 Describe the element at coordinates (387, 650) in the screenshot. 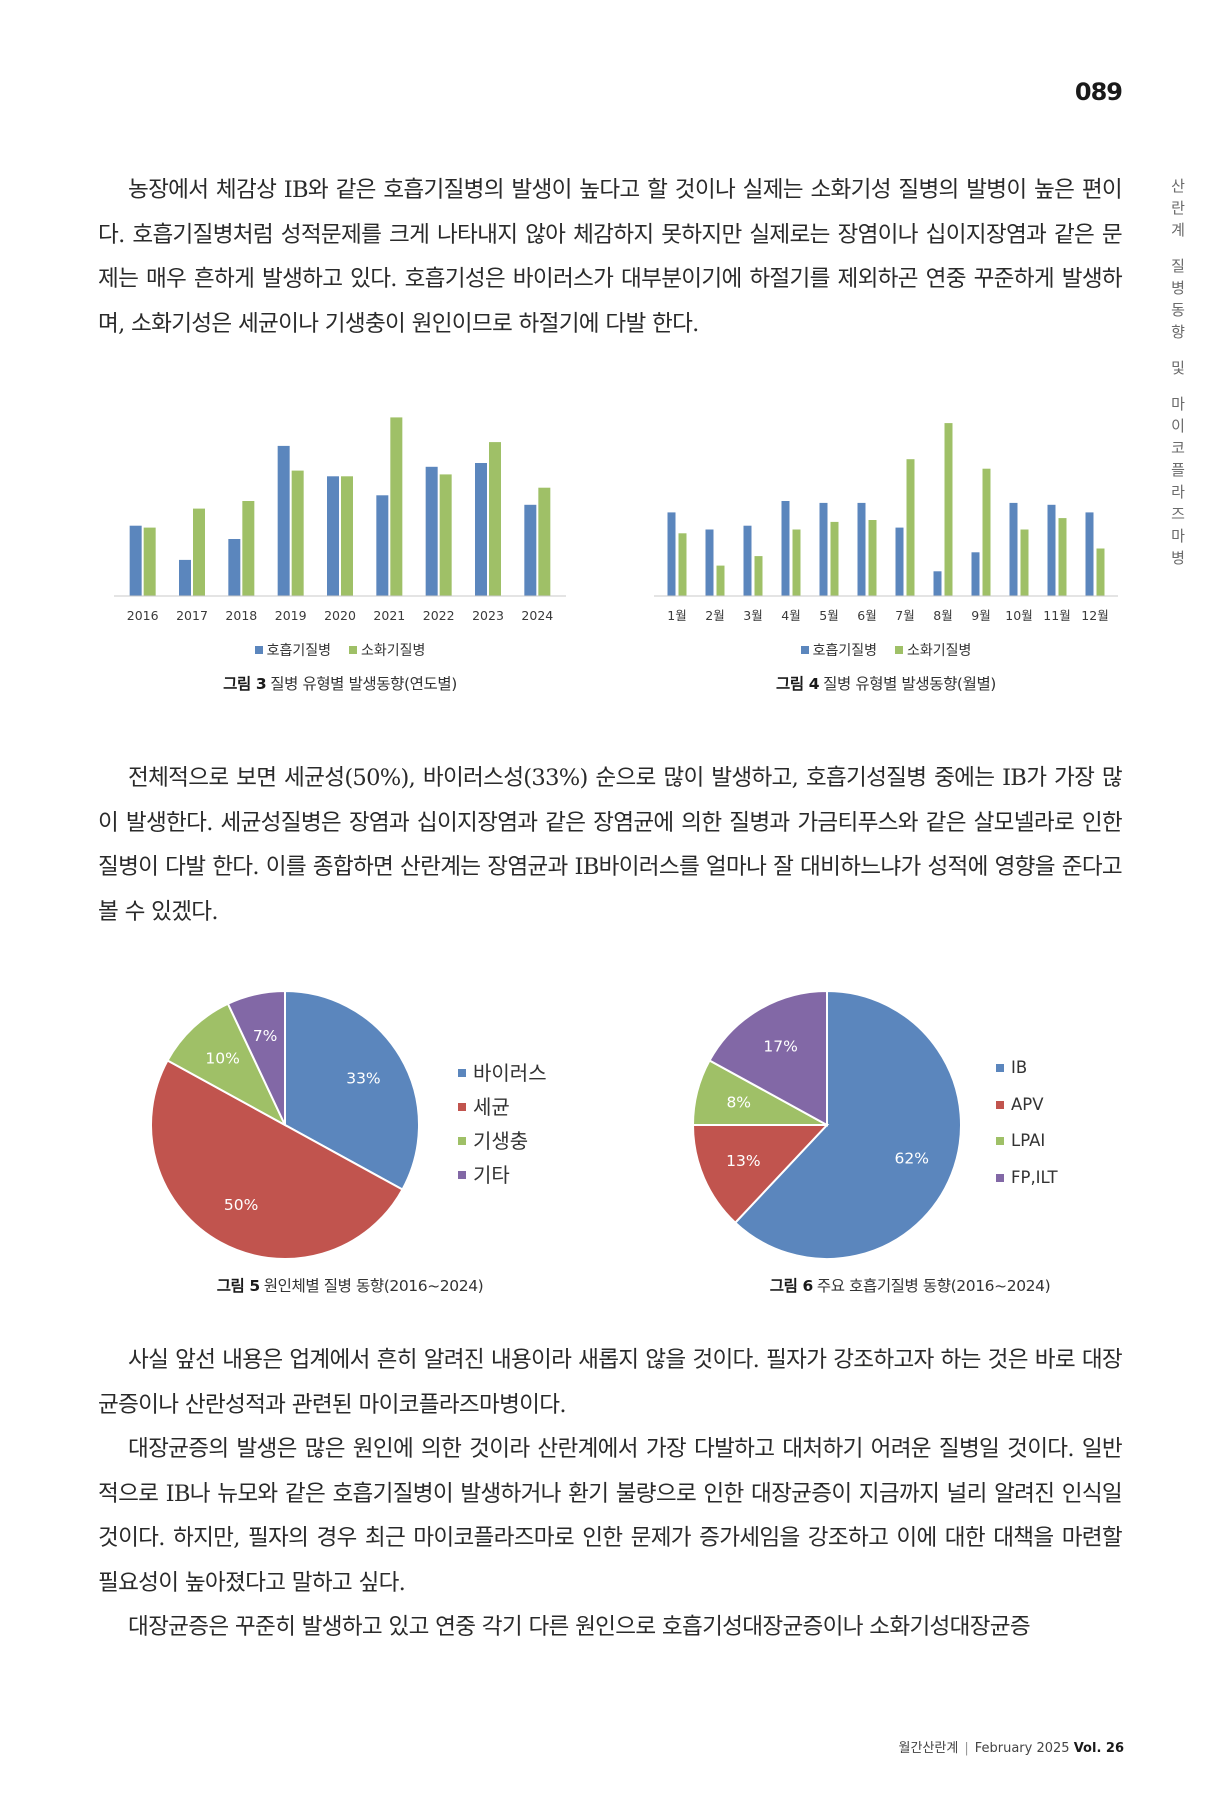

I see `legend-item-digestive: 소화기질병` at that location.